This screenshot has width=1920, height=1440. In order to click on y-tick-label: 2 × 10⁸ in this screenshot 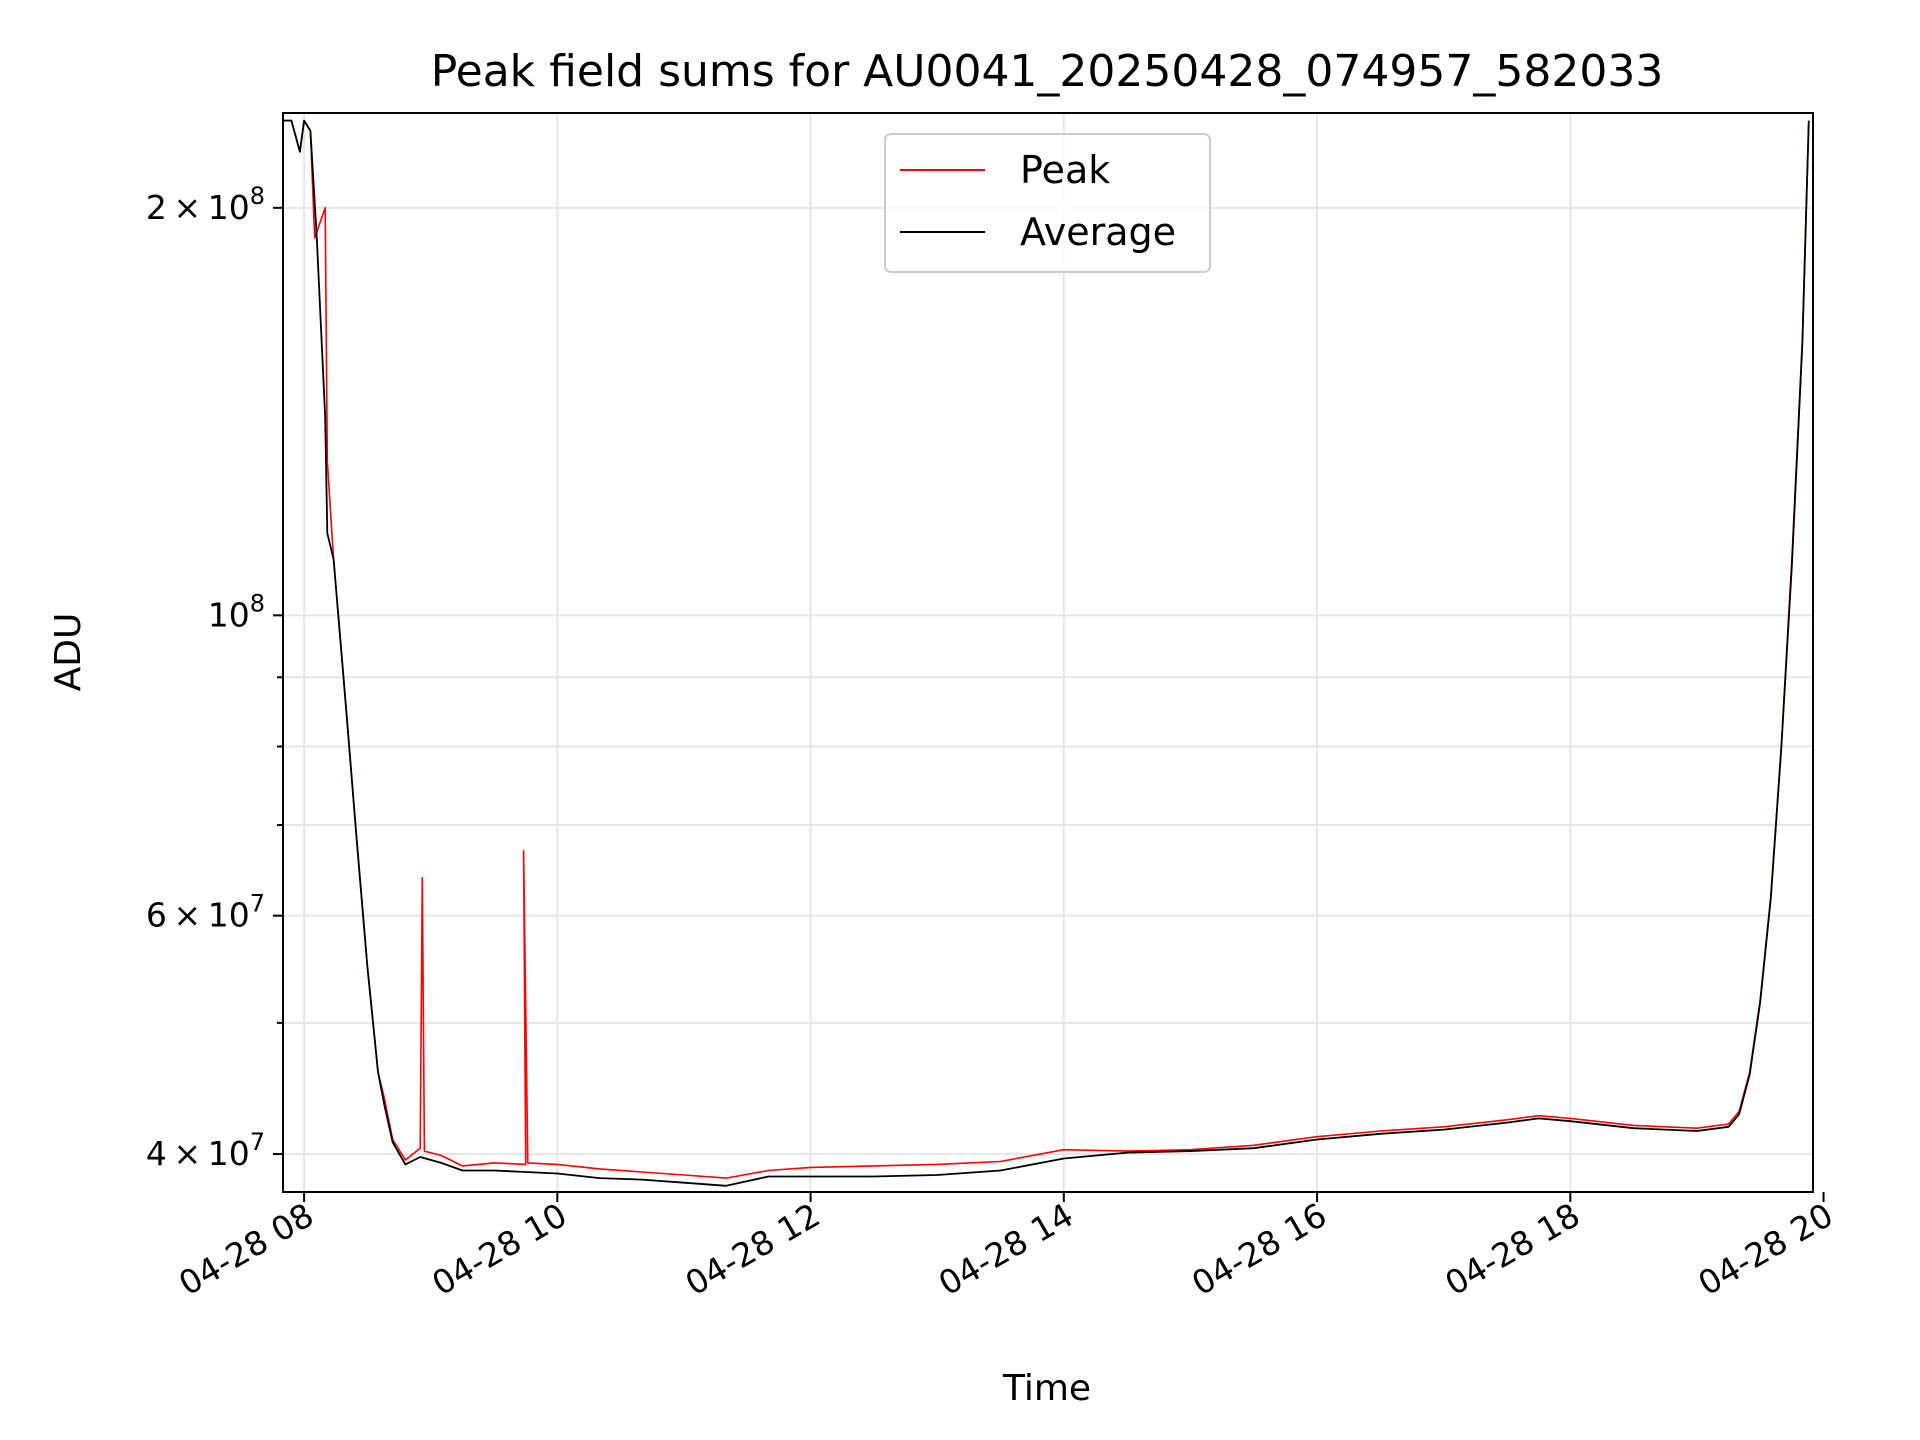, I will do `click(205, 204)`.